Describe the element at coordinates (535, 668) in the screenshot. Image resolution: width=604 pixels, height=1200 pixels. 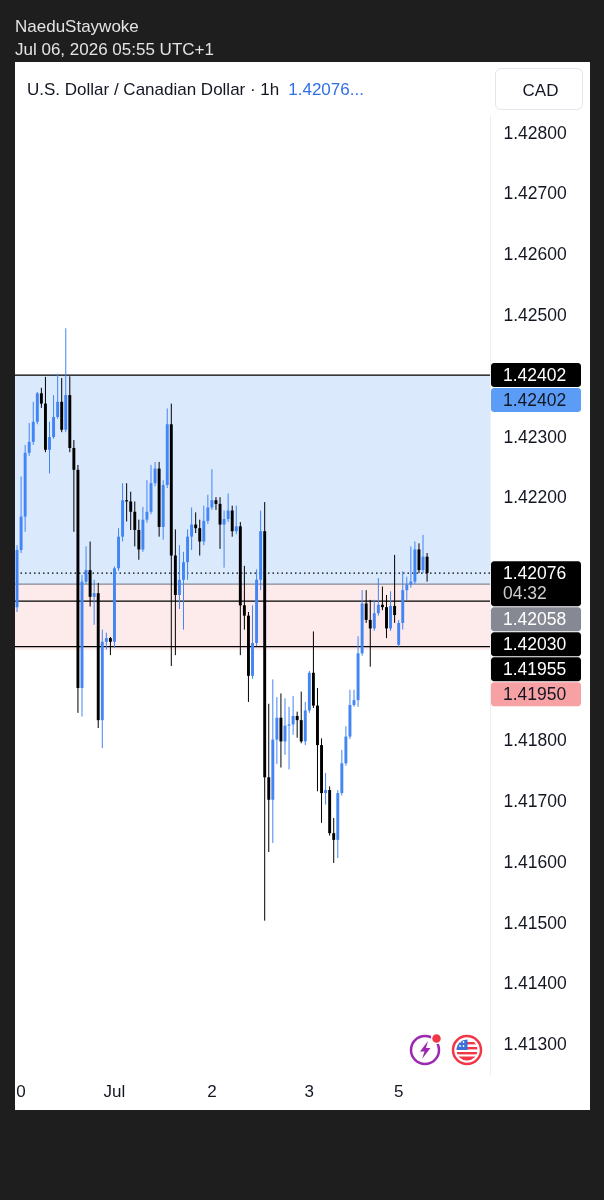
I see `ref-line-label: 1.41955` at that location.